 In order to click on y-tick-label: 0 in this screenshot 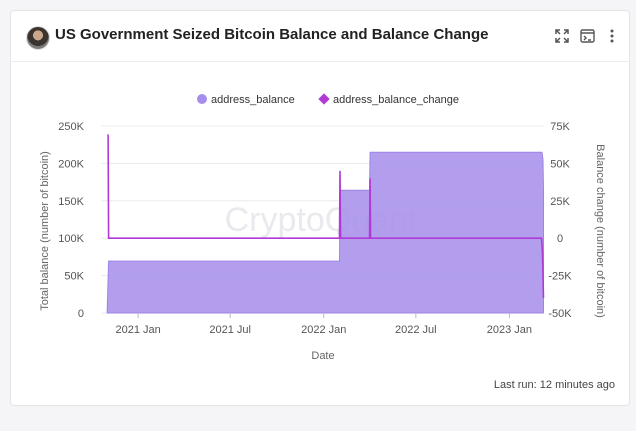, I will do `click(81, 314)`.